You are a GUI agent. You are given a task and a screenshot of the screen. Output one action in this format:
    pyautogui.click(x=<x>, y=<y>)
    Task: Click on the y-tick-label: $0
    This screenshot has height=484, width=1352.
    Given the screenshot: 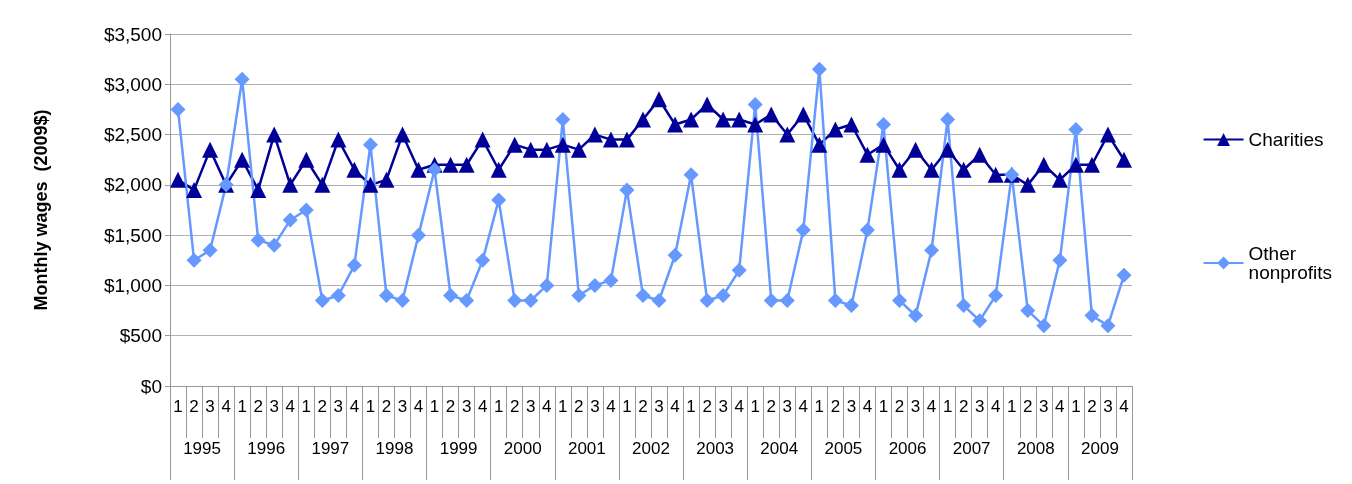 What is the action you would take?
    pyautogui.click(x=151, y=386)
    